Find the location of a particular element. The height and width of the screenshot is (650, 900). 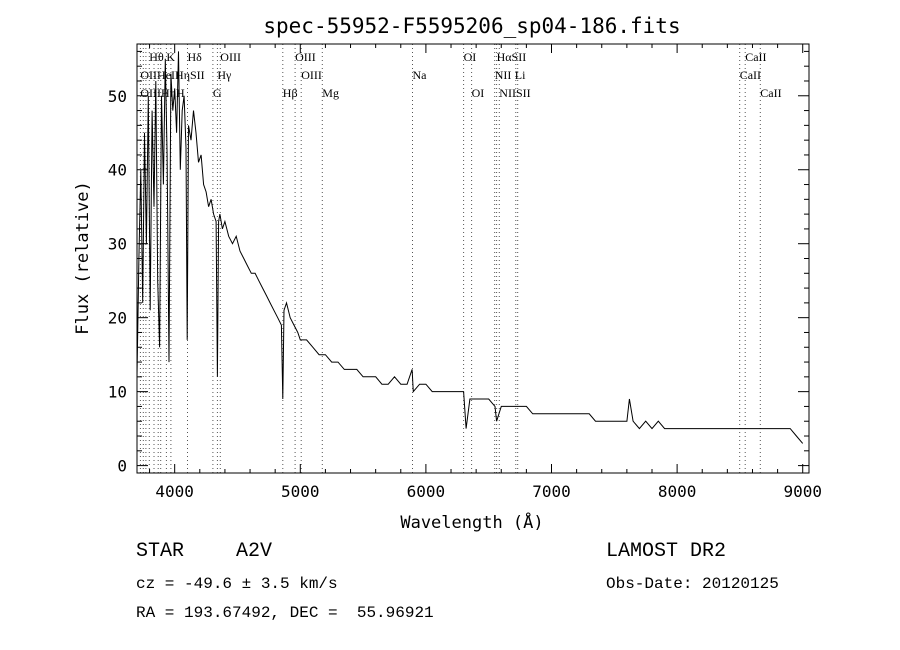

x-tick-label: 8000 is located at coordinates (677, 491).